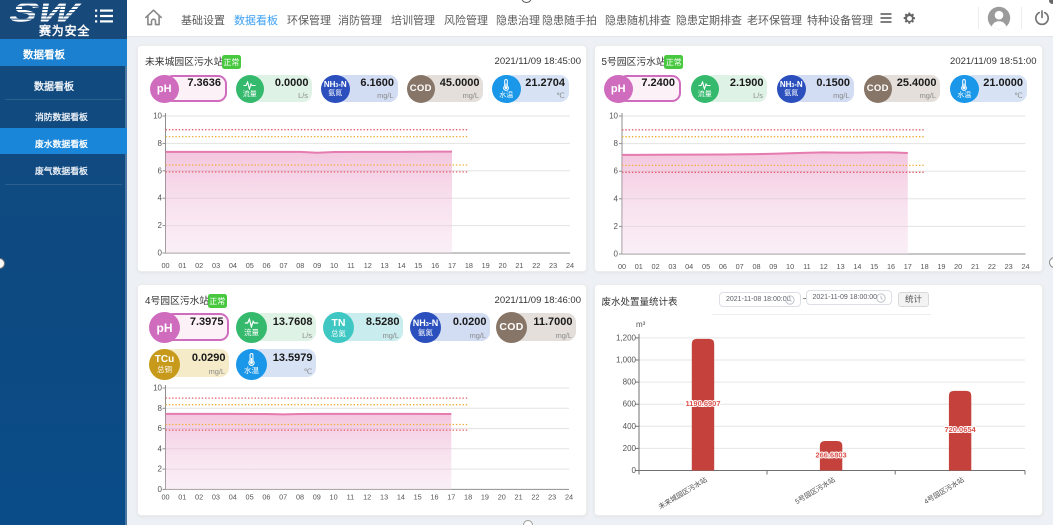  I want to click on svg-text: 720.0654, so click(960, 429).